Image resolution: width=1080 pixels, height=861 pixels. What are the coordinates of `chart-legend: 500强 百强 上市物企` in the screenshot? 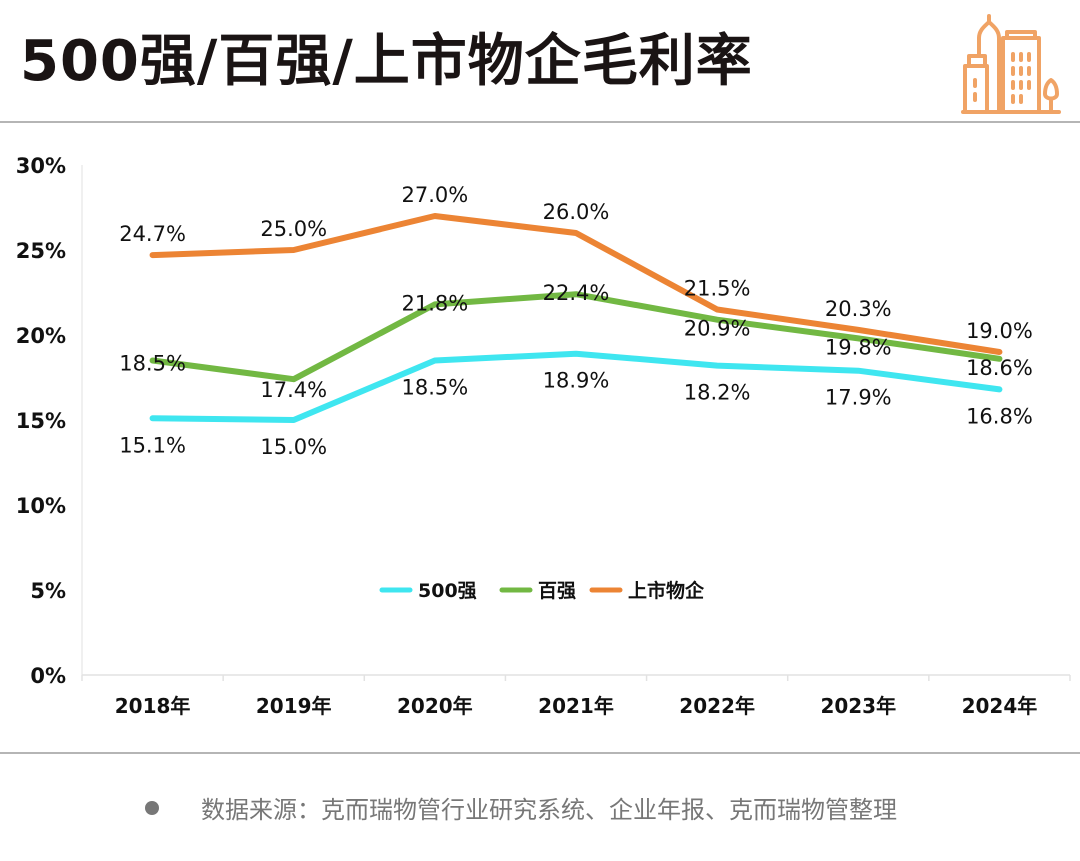 It's located at (542, 590).